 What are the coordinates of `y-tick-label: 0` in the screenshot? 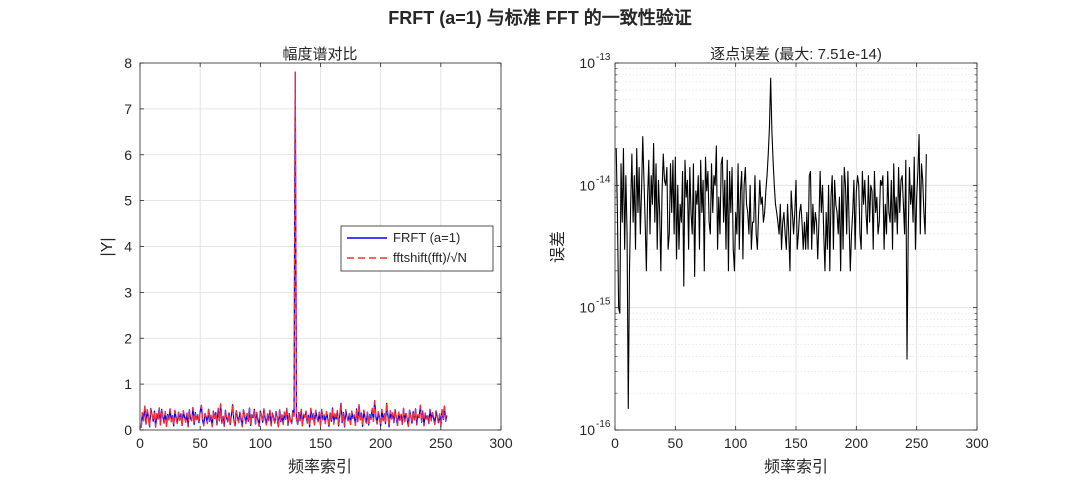 It's located at (128, 430).